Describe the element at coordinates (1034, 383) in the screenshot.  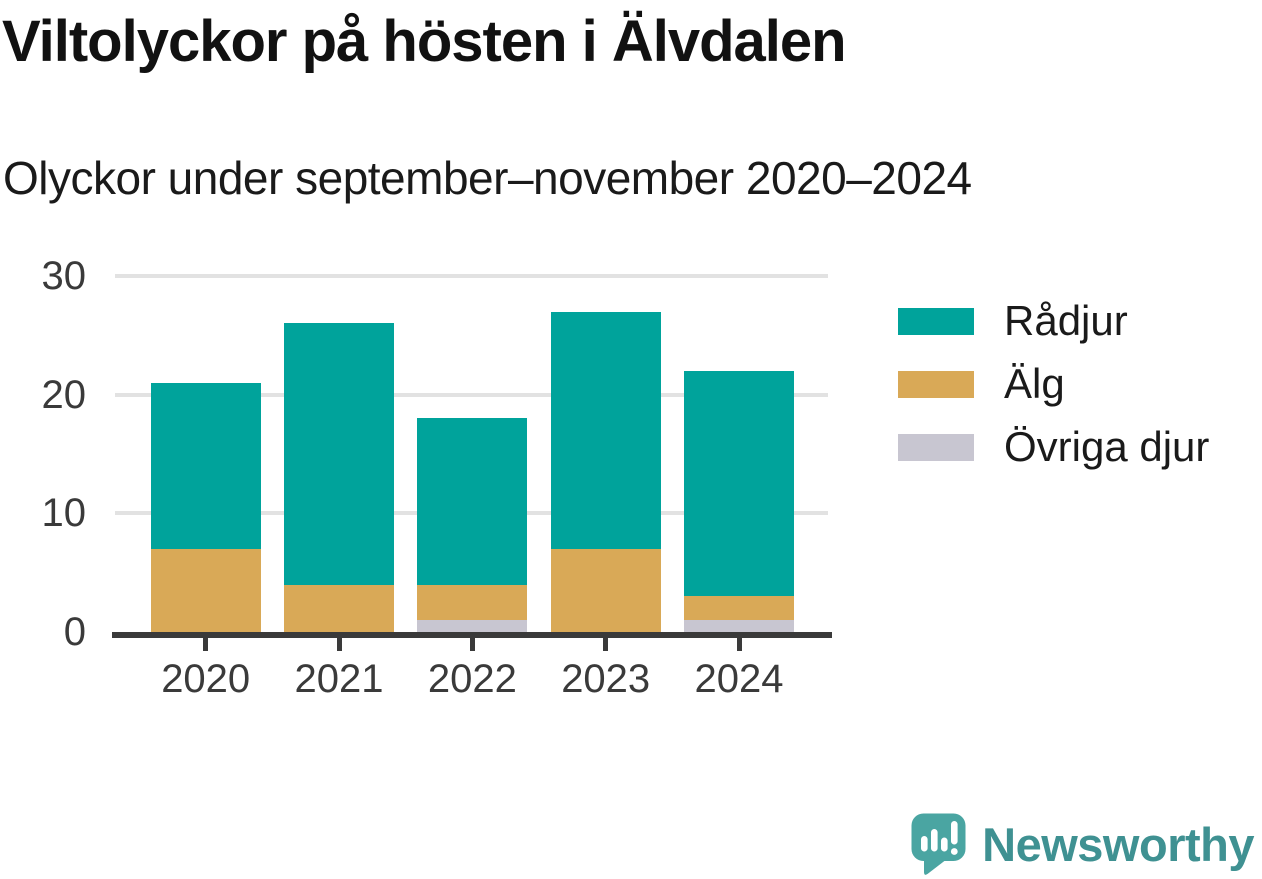
I see `legend-label: Älg` at that location.